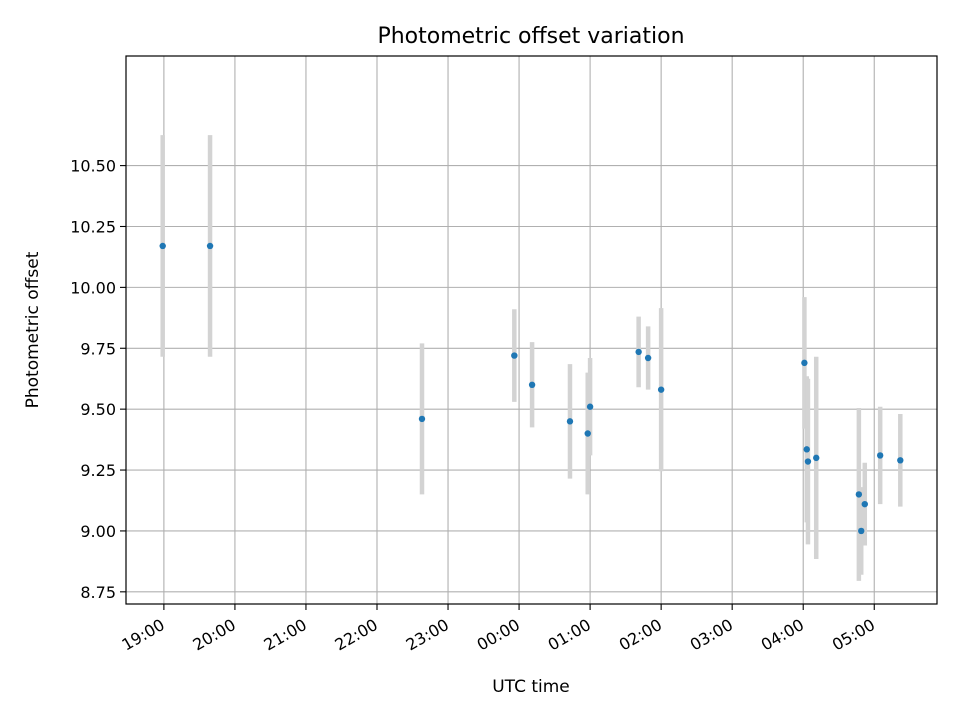 The image size is (960, 720). I want to click on y-axis-label: Photometric offset, so click(33, 329).